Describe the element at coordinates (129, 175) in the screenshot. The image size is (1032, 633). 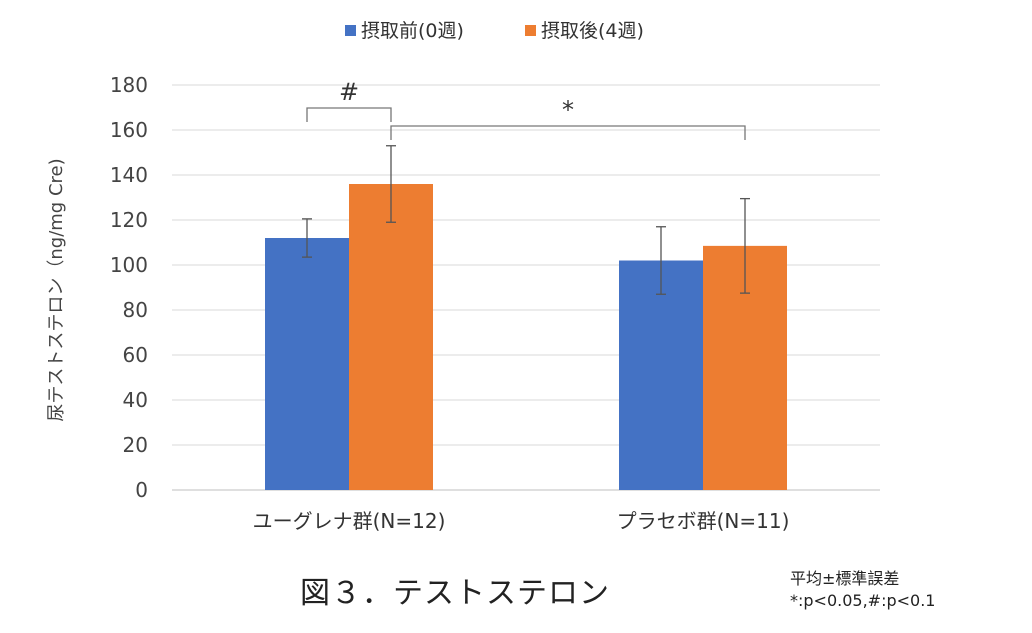
I see `y-tick-label: 140` at that location.